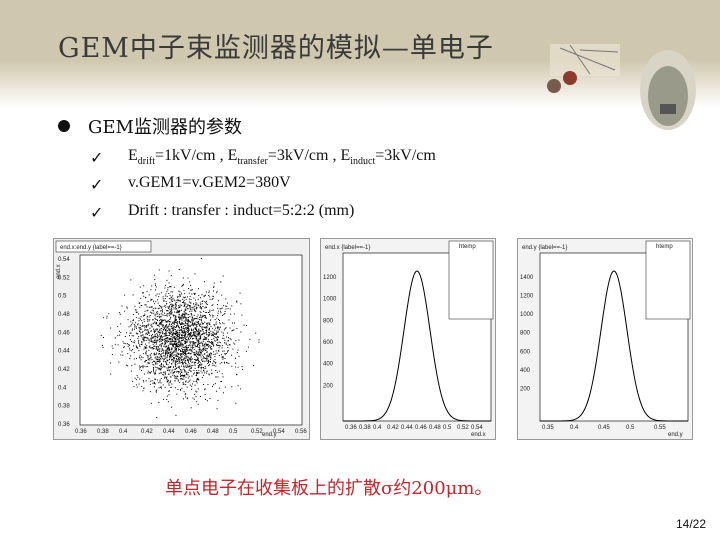  What do you see at coordinates (309, 155) in the screenshot?
I see `line-text: =3kV/cm , E` at bounding box center [309, 155].